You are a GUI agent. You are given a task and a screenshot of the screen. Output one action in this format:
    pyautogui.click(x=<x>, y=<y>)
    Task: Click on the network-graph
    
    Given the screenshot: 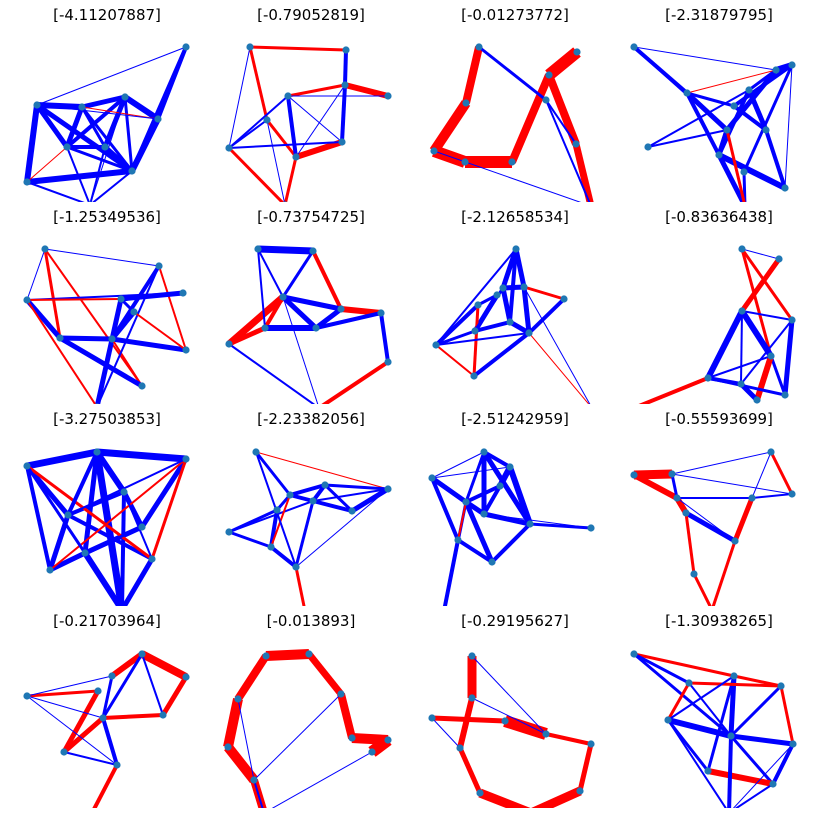 What is the action you would take?
    pyautogui.click(x=106, y=729)
    